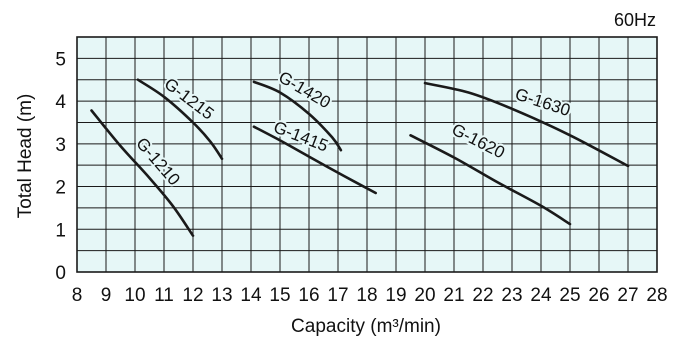 The width and height of the screenshot is (680, 340). Describe the element at coordinates (366, 326) in the screenshot. I see `x-axis-title: Capacity (m³/min)` at that location.